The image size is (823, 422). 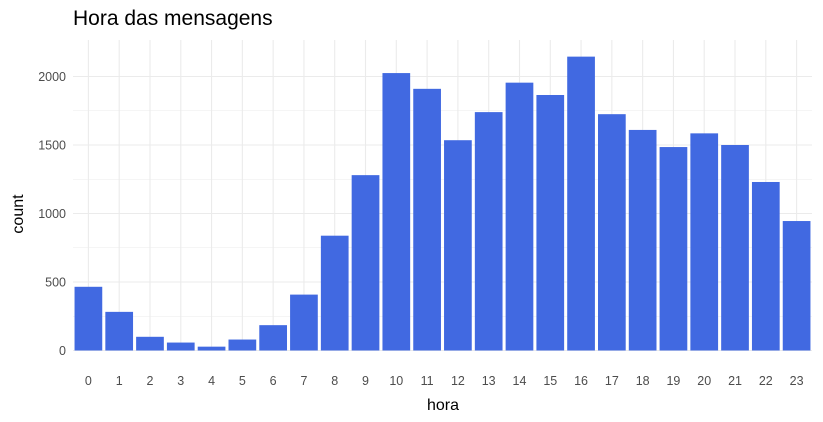 I want to click on x-tick-label: 9, so click(x=365, y=381).